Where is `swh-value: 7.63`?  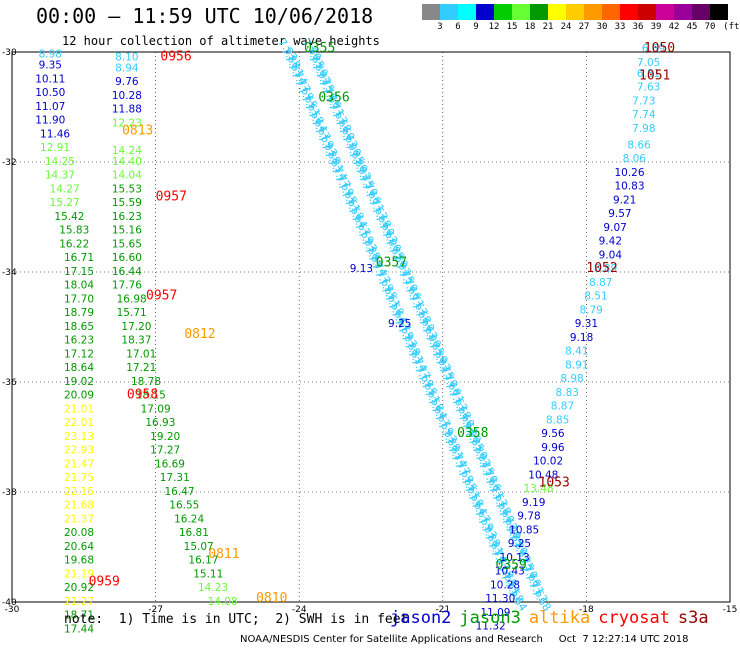 swh-value: 7.63 is located at coordinates (648, 88).